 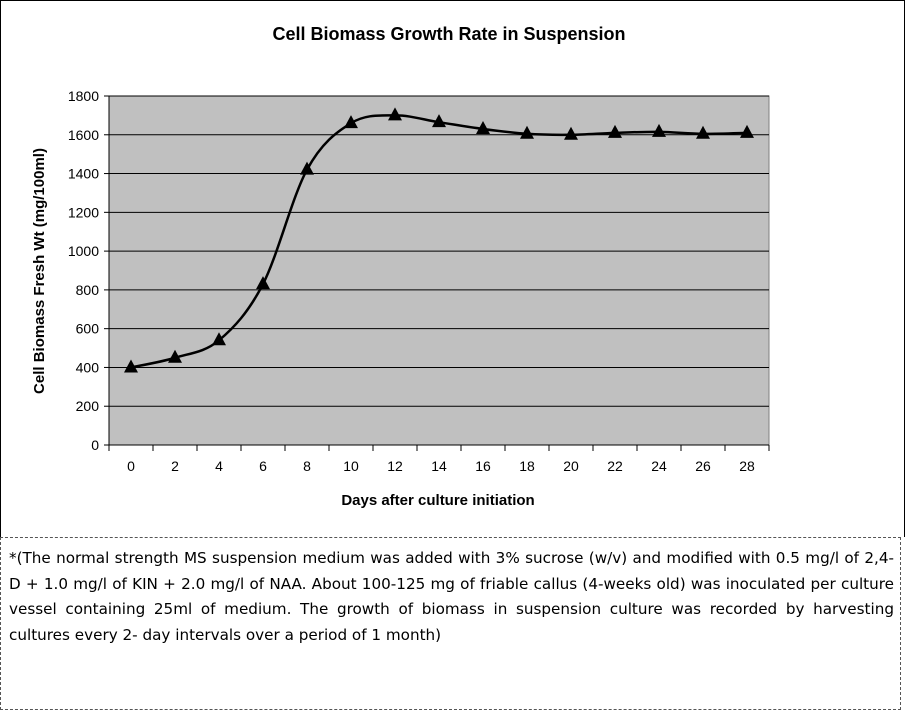 I want to click on y-tick-label: 1200, so click(x=83, y=212).